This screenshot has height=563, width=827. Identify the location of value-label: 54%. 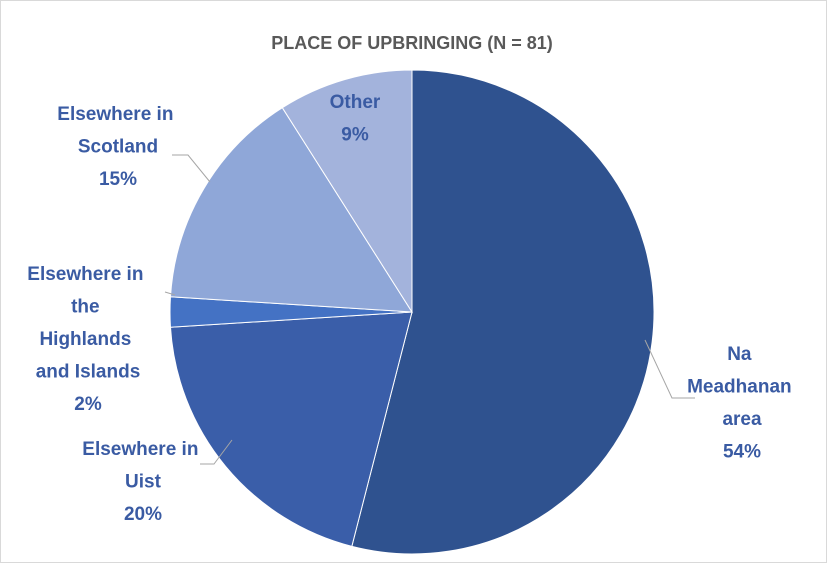
(742, 452).